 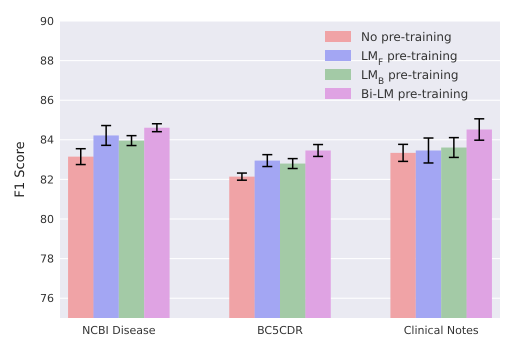 What do you see at coordinates (47, 21) in the screenshot?
I see `y-tick-label: 90` at bounding box center [47, 21].